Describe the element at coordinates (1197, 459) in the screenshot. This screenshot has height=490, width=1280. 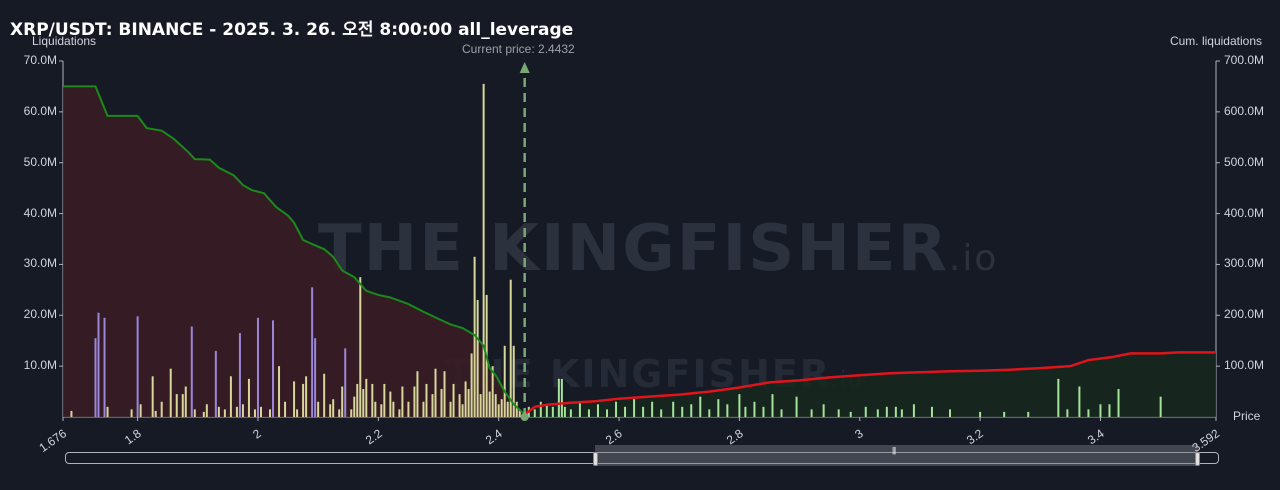
I see `range-handle-right` at that location.